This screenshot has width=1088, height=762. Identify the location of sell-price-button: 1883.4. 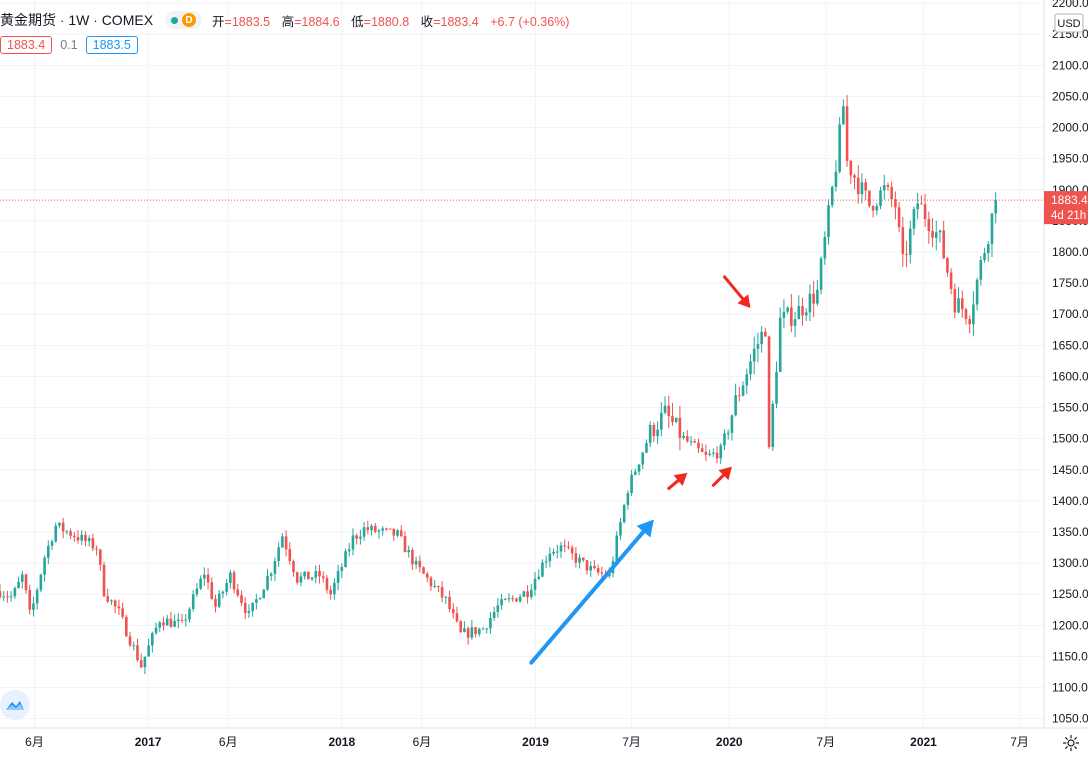
(26, 45).